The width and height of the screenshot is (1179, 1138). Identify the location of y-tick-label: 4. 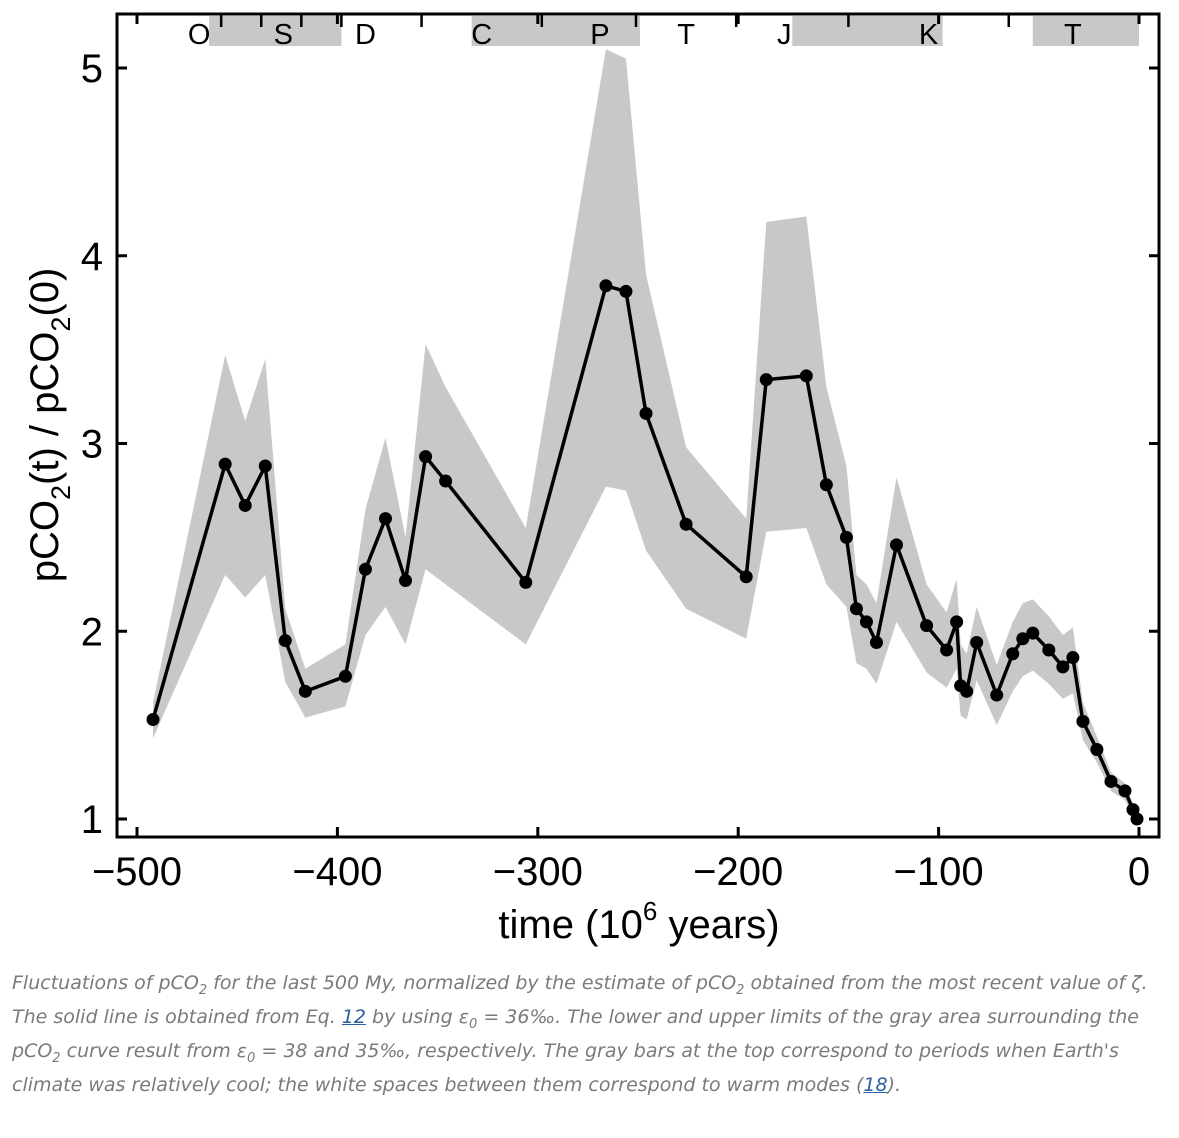
(92, 257).